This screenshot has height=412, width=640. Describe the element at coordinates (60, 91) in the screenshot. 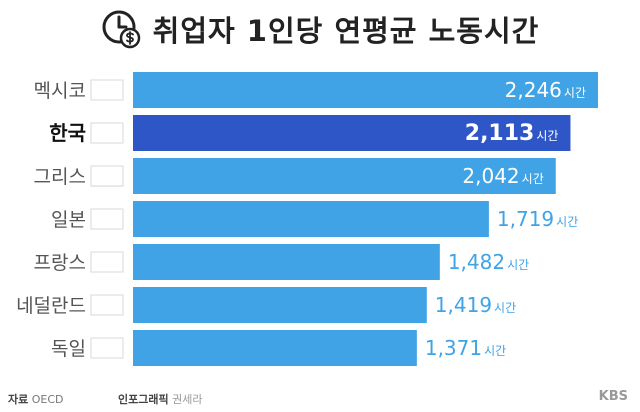

I see `category-label: 멕시코` at that location.